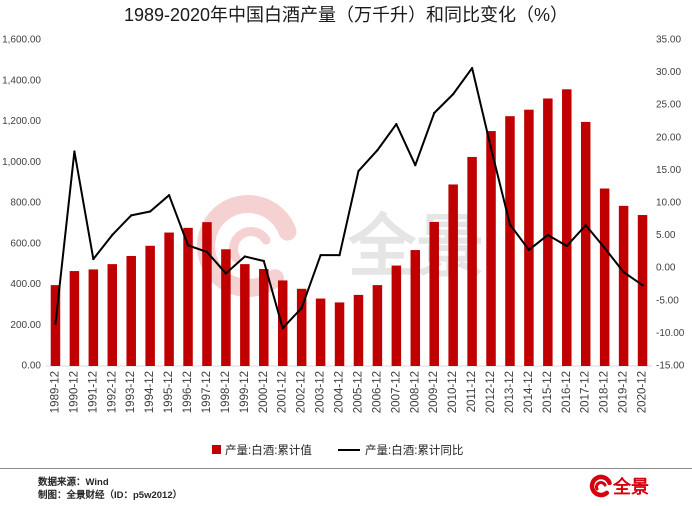 This screenshot has width=692, height=506. I want to click on footer-credit: 制图：全景财经（ID：p5w2012）, so click(110, 495).